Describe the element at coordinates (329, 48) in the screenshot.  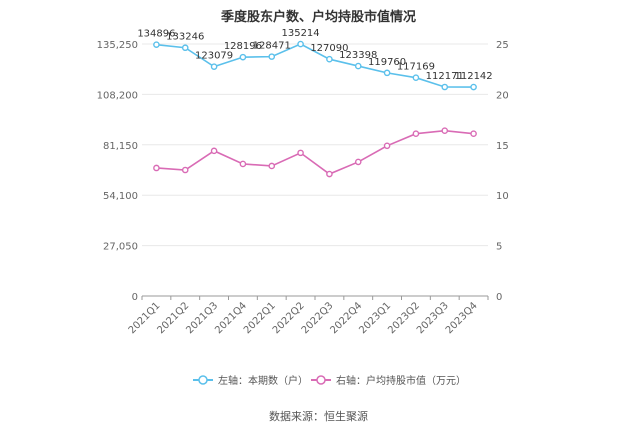
I see `holders-data-label: 127090` at that location.